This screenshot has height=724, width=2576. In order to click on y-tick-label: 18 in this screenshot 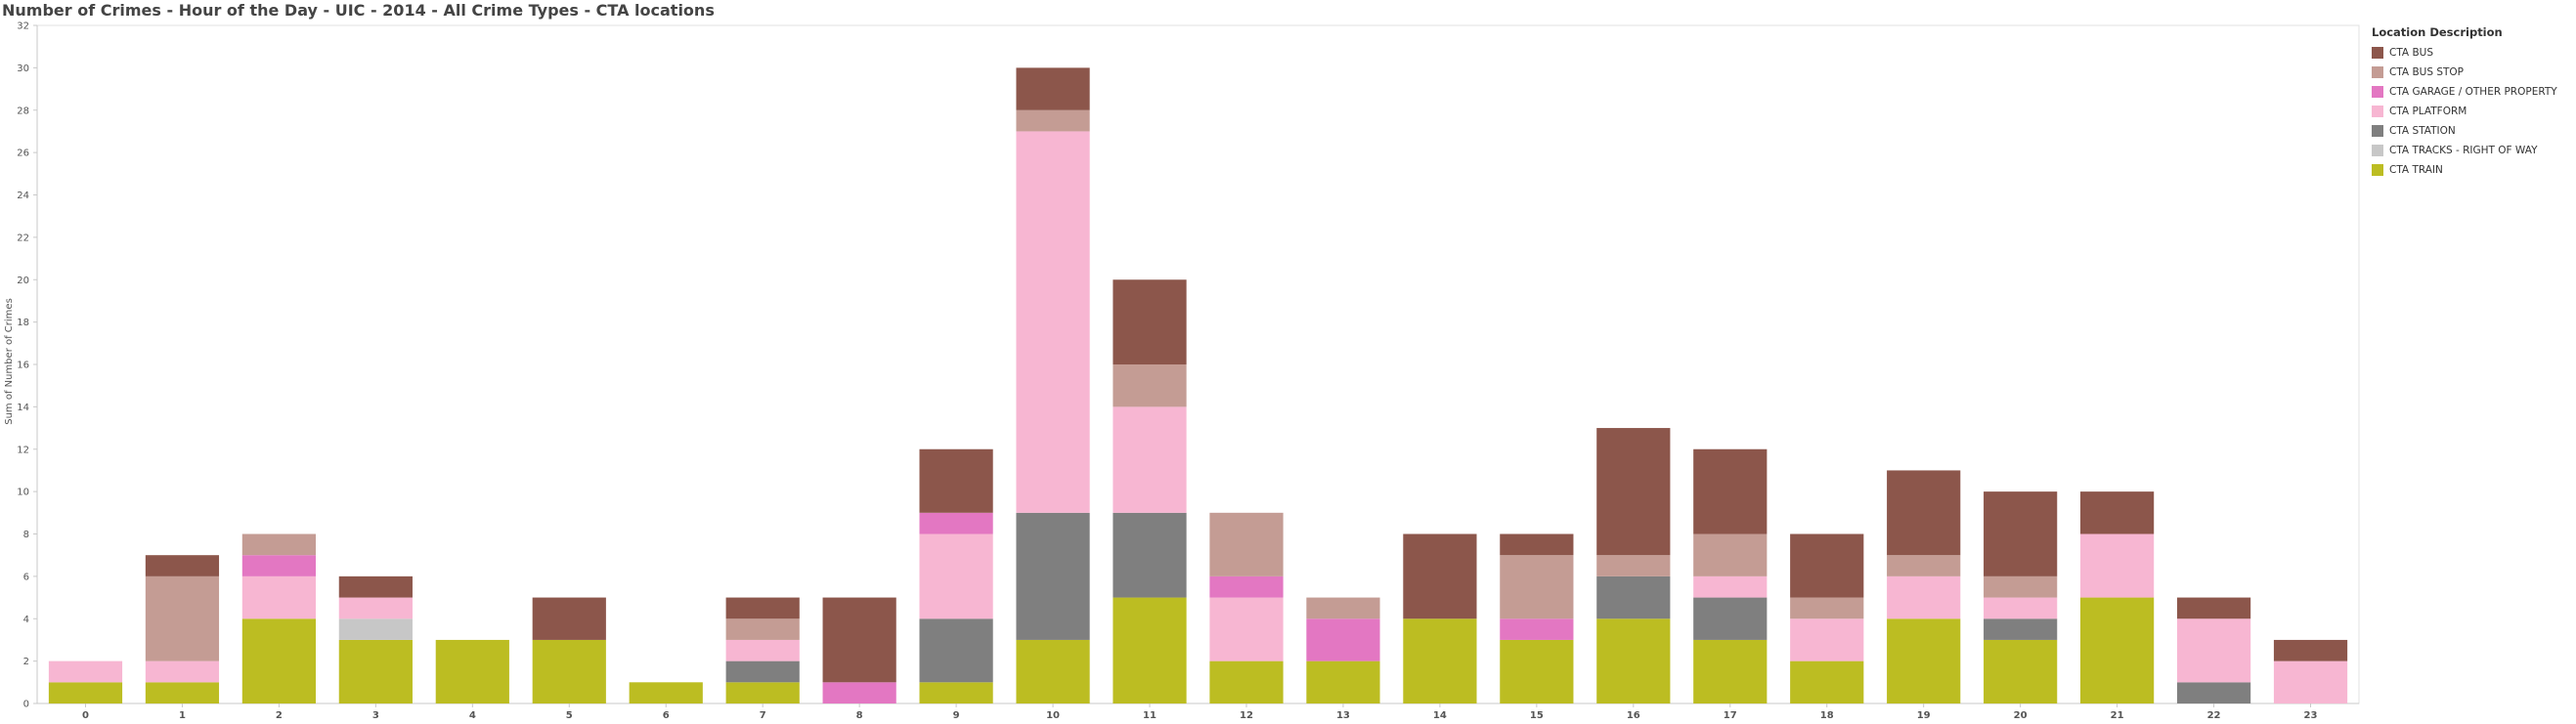, I will do `click(23, 323)`.